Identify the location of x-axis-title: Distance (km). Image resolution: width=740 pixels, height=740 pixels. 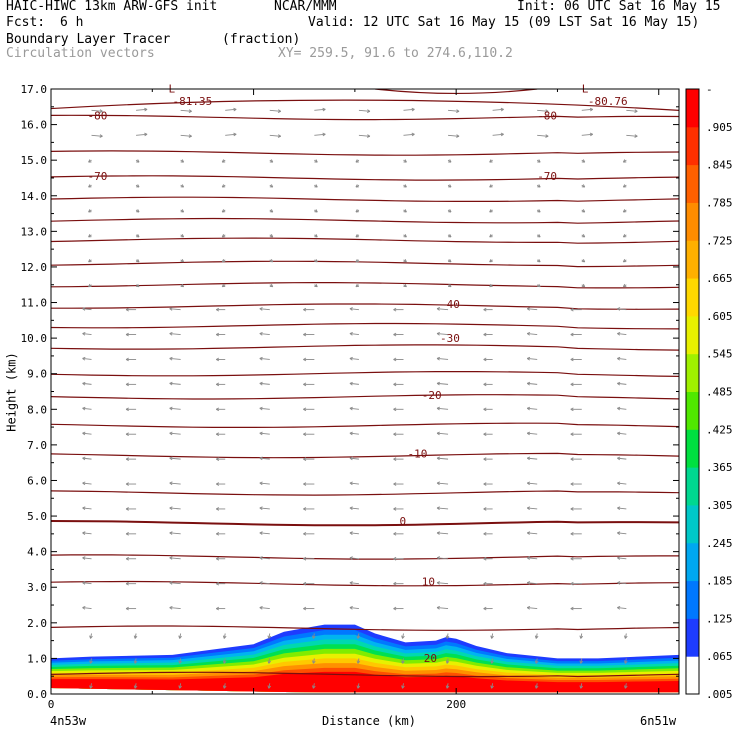
(369, 721).